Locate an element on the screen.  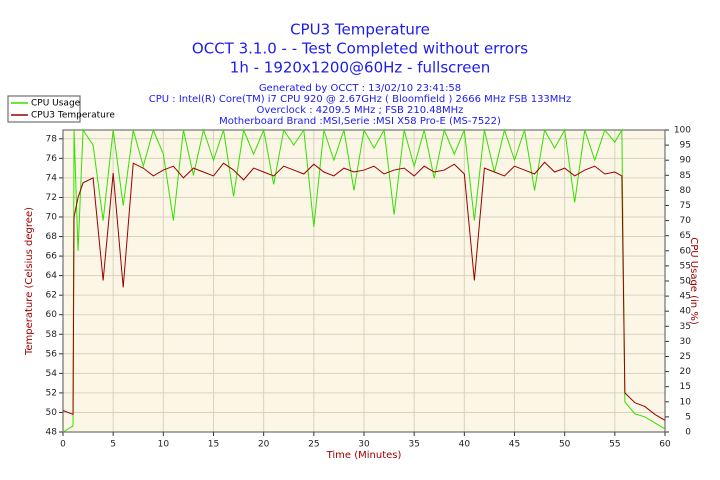
y2-tick-label: 10 is located at coordinates (686, 402).